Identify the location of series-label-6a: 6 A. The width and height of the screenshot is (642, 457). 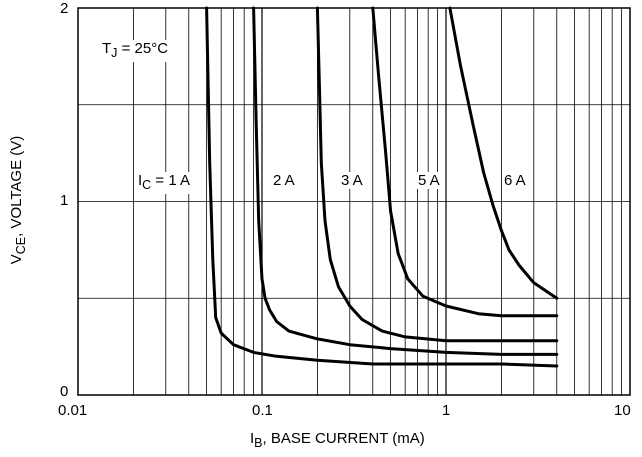
(515, 180).